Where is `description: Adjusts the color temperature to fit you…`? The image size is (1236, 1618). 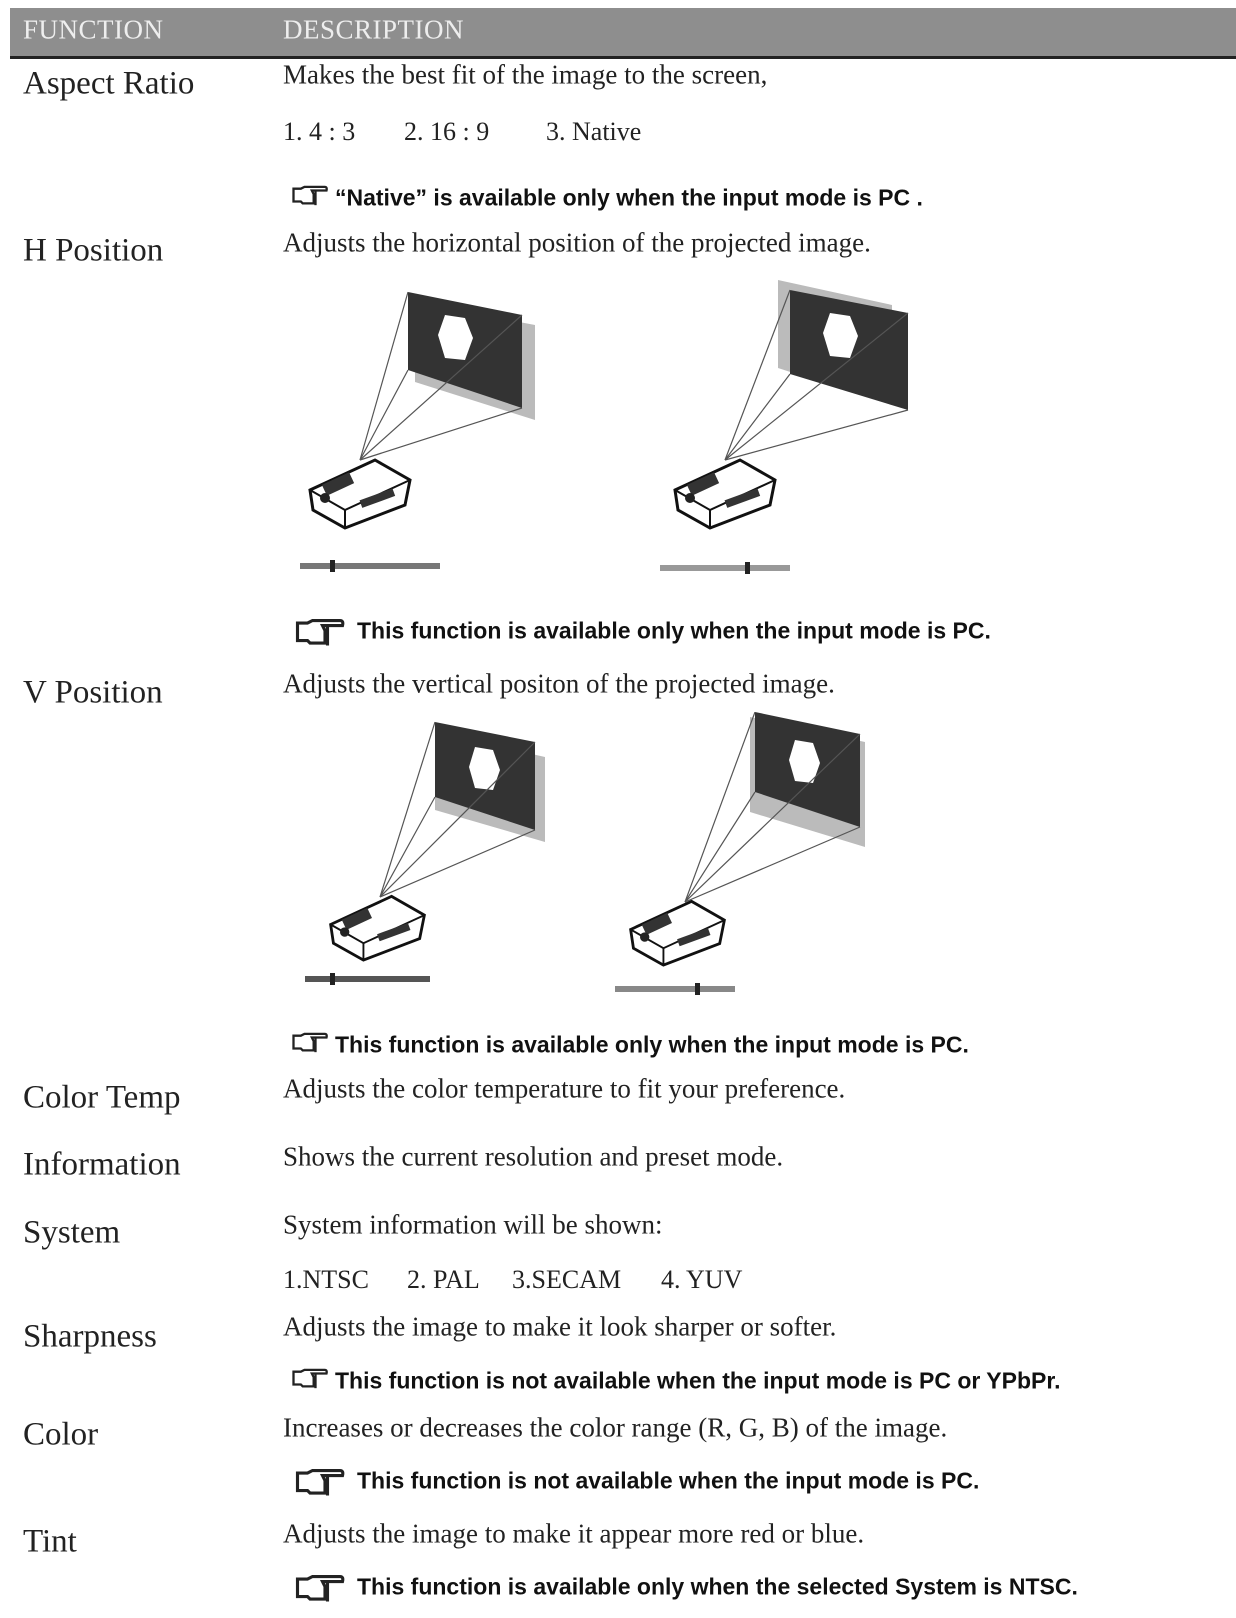 description: Adjusts the color temperature to fit you… is located at coordinates (564, 1088).